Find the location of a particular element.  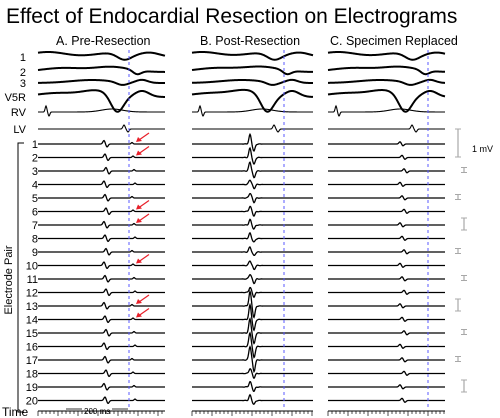

panel-c-label: C. Specimen Replaced is located at coordinates (394, 41).